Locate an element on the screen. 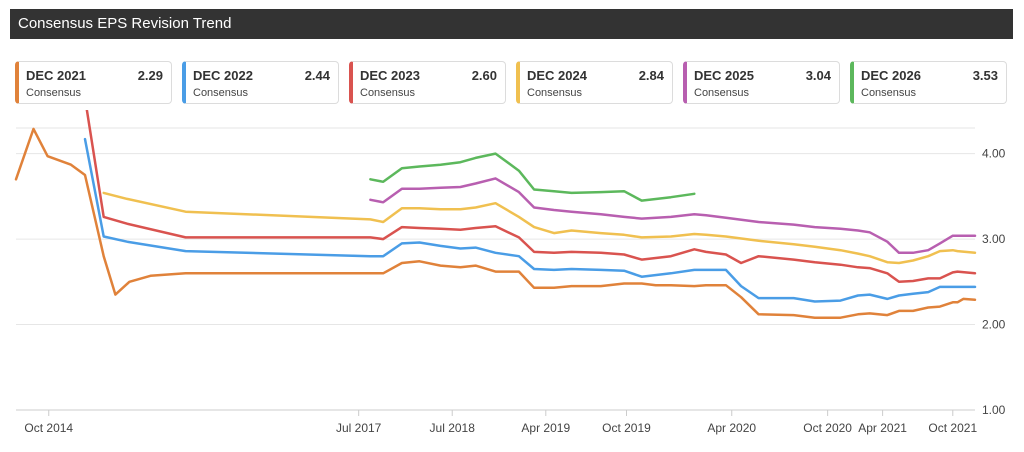 The width and height of the screenshot is (1024, 452). y-tick-label: 1.00 is located at coordinates (994, 410).